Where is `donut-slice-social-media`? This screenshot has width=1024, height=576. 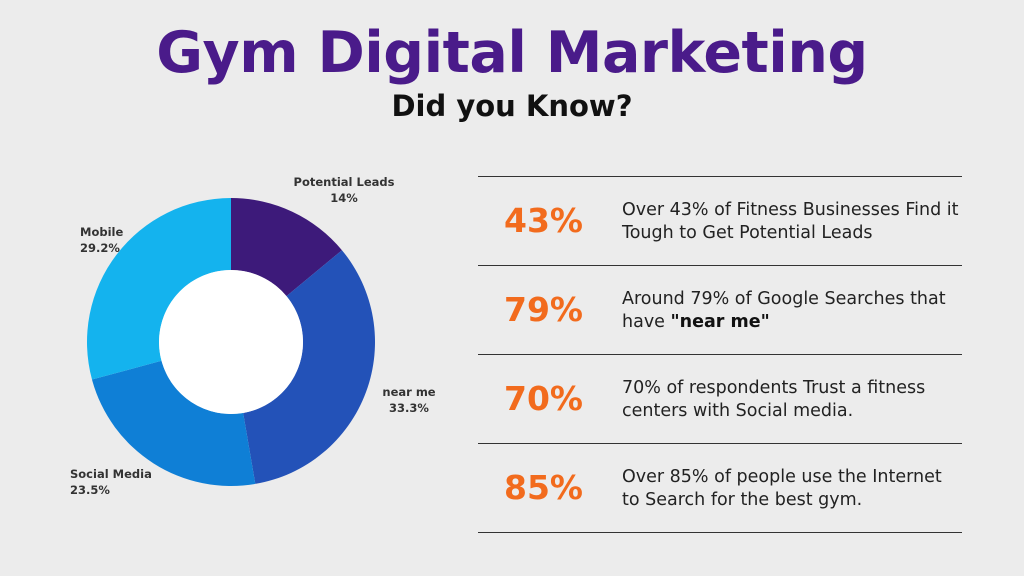
donut-slice-social-media is located at coordinates (173, 423).